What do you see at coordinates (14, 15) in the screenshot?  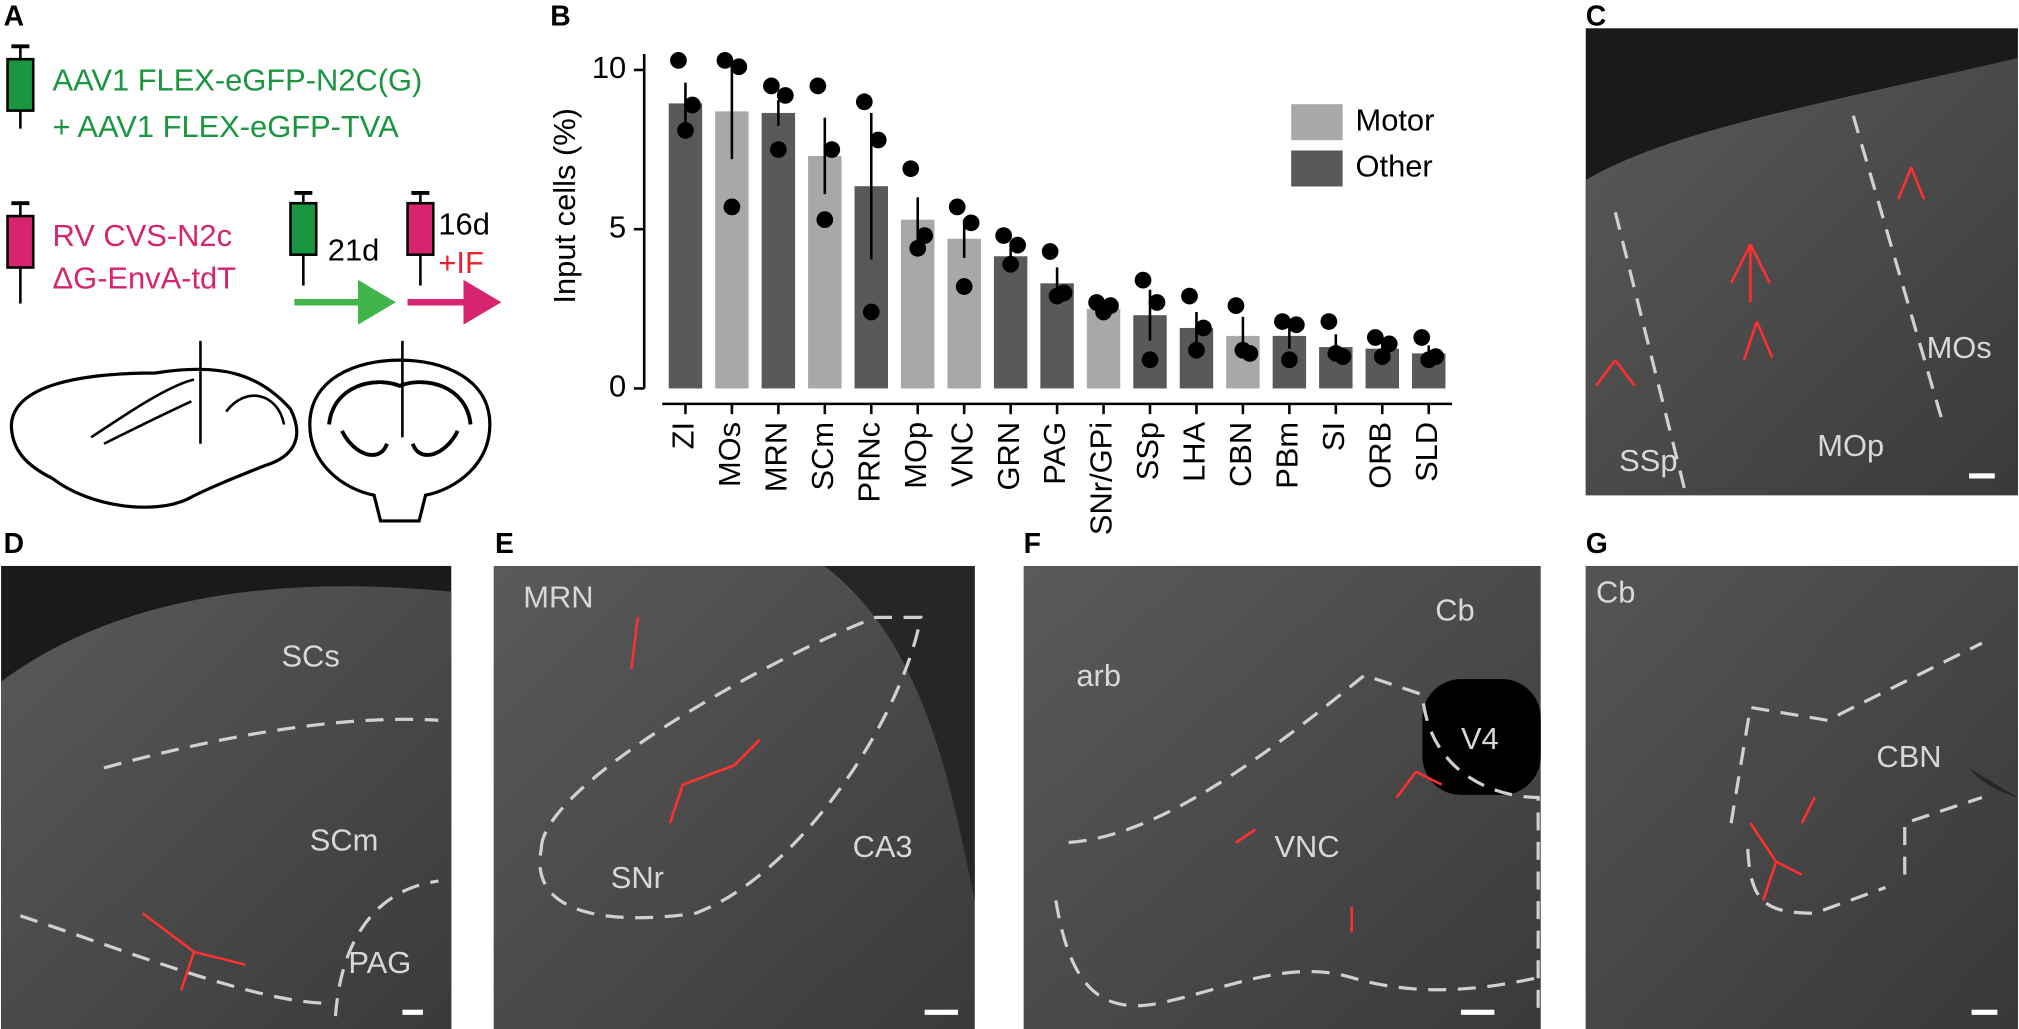 I see `panel-letter: A` at bounding box center [14, 15].